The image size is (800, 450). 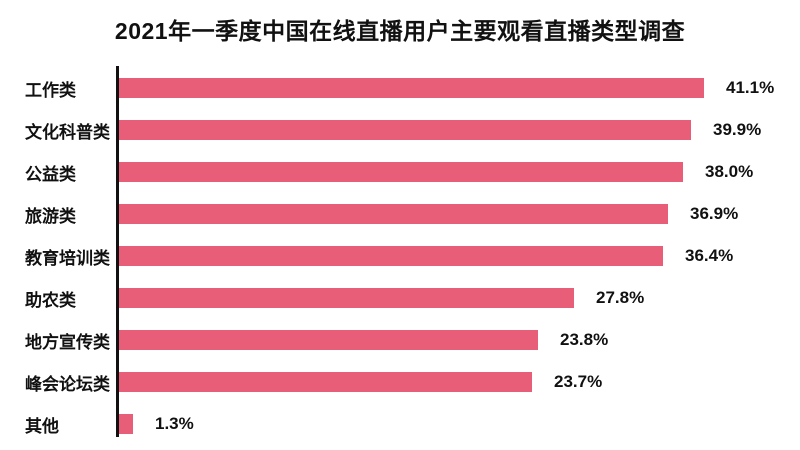 I want to click on y-axis-line, so click(x=117, y=251).